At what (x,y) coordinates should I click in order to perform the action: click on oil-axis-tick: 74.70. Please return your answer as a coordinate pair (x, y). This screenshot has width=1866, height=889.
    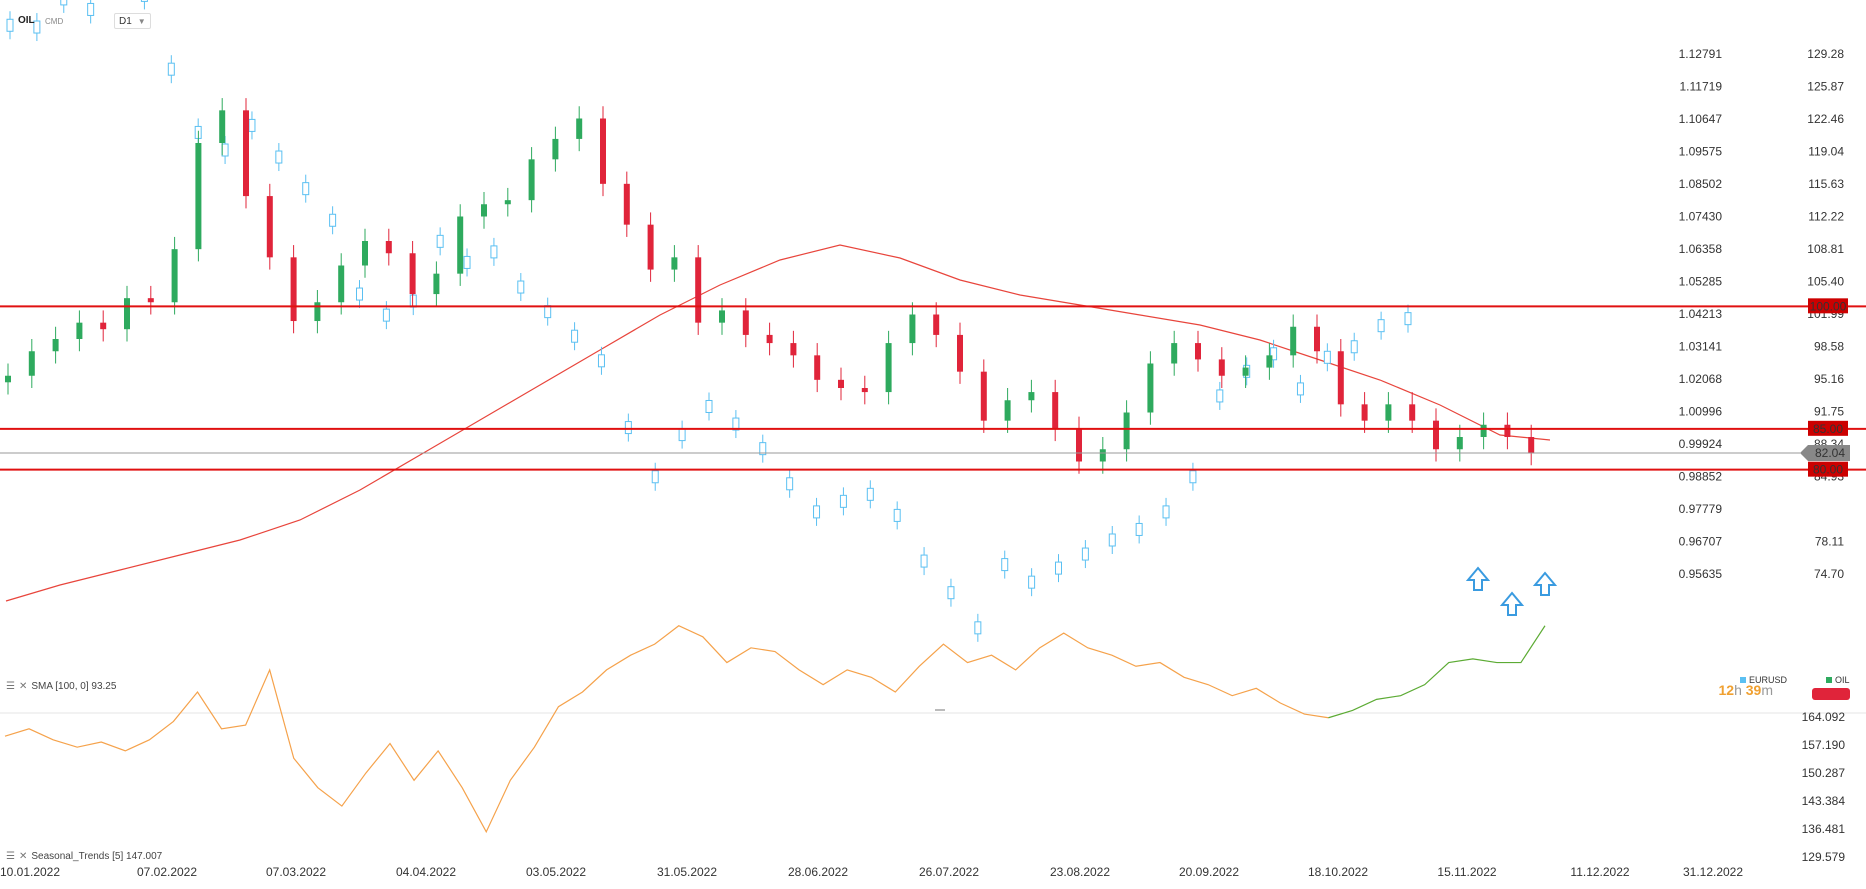
    Looking at the image, I should click on (1829, 574).